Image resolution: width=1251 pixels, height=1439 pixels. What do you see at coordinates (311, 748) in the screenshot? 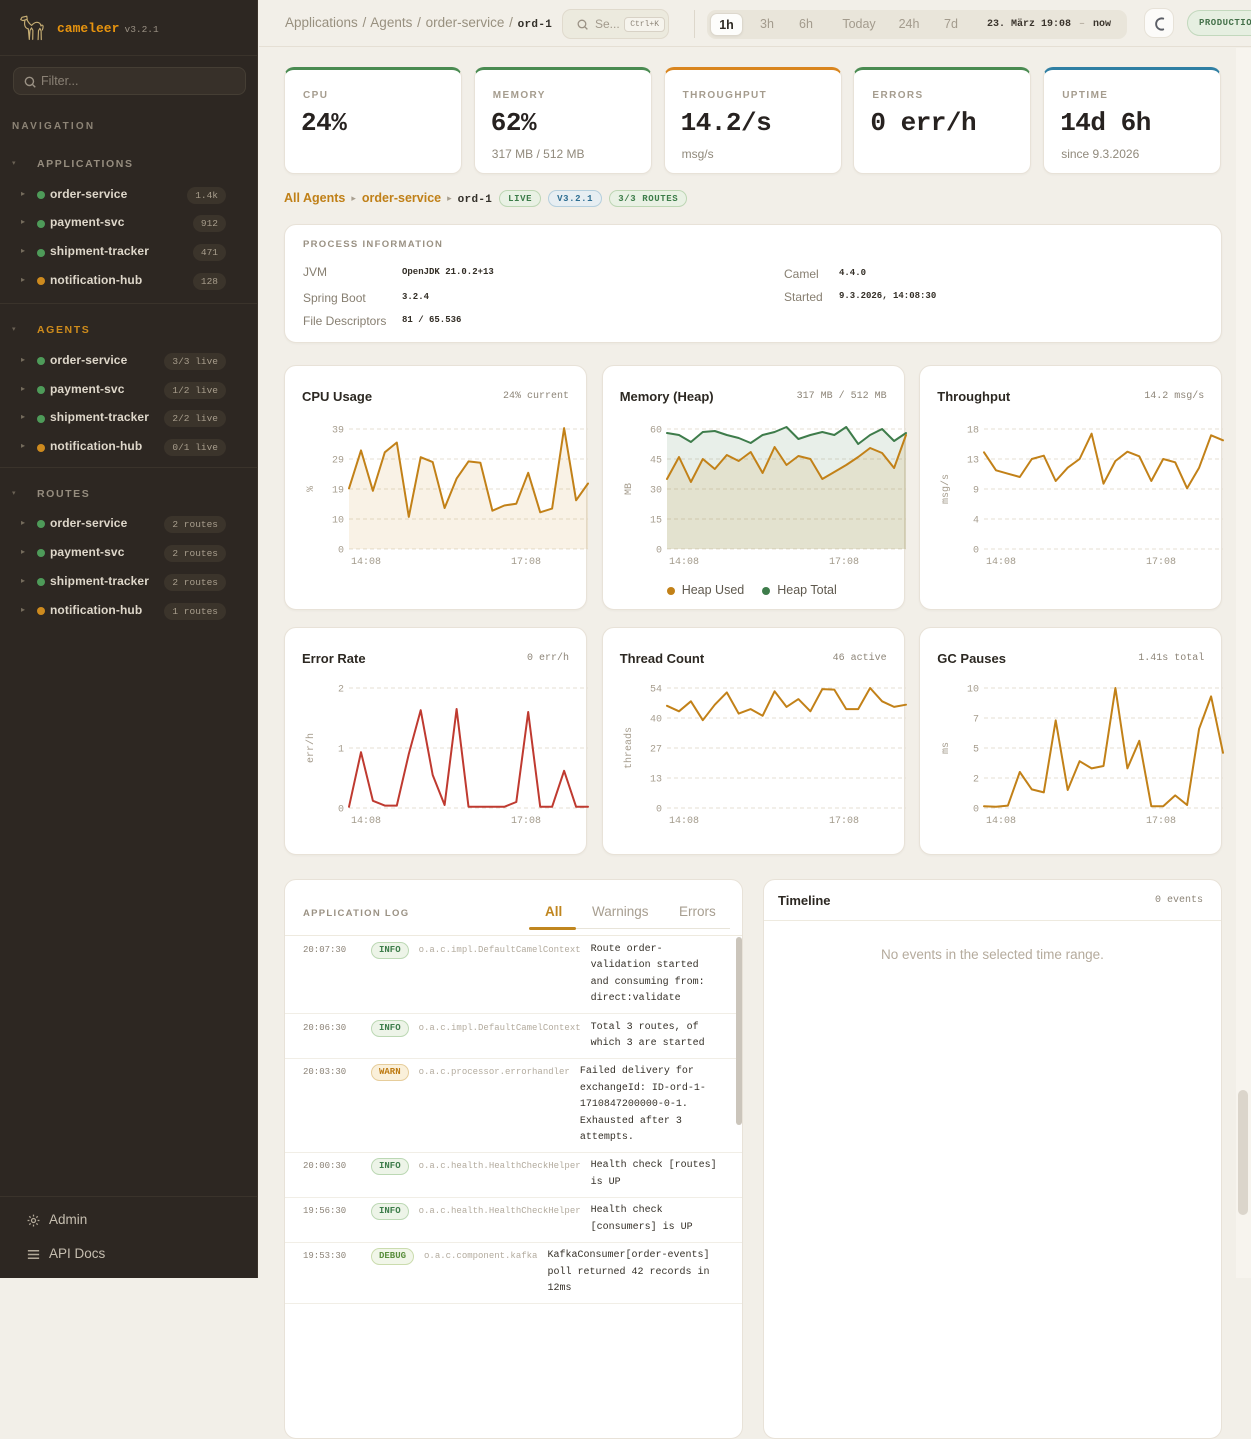
I see `svg-text: err/h` at bounding box center [311, 748].